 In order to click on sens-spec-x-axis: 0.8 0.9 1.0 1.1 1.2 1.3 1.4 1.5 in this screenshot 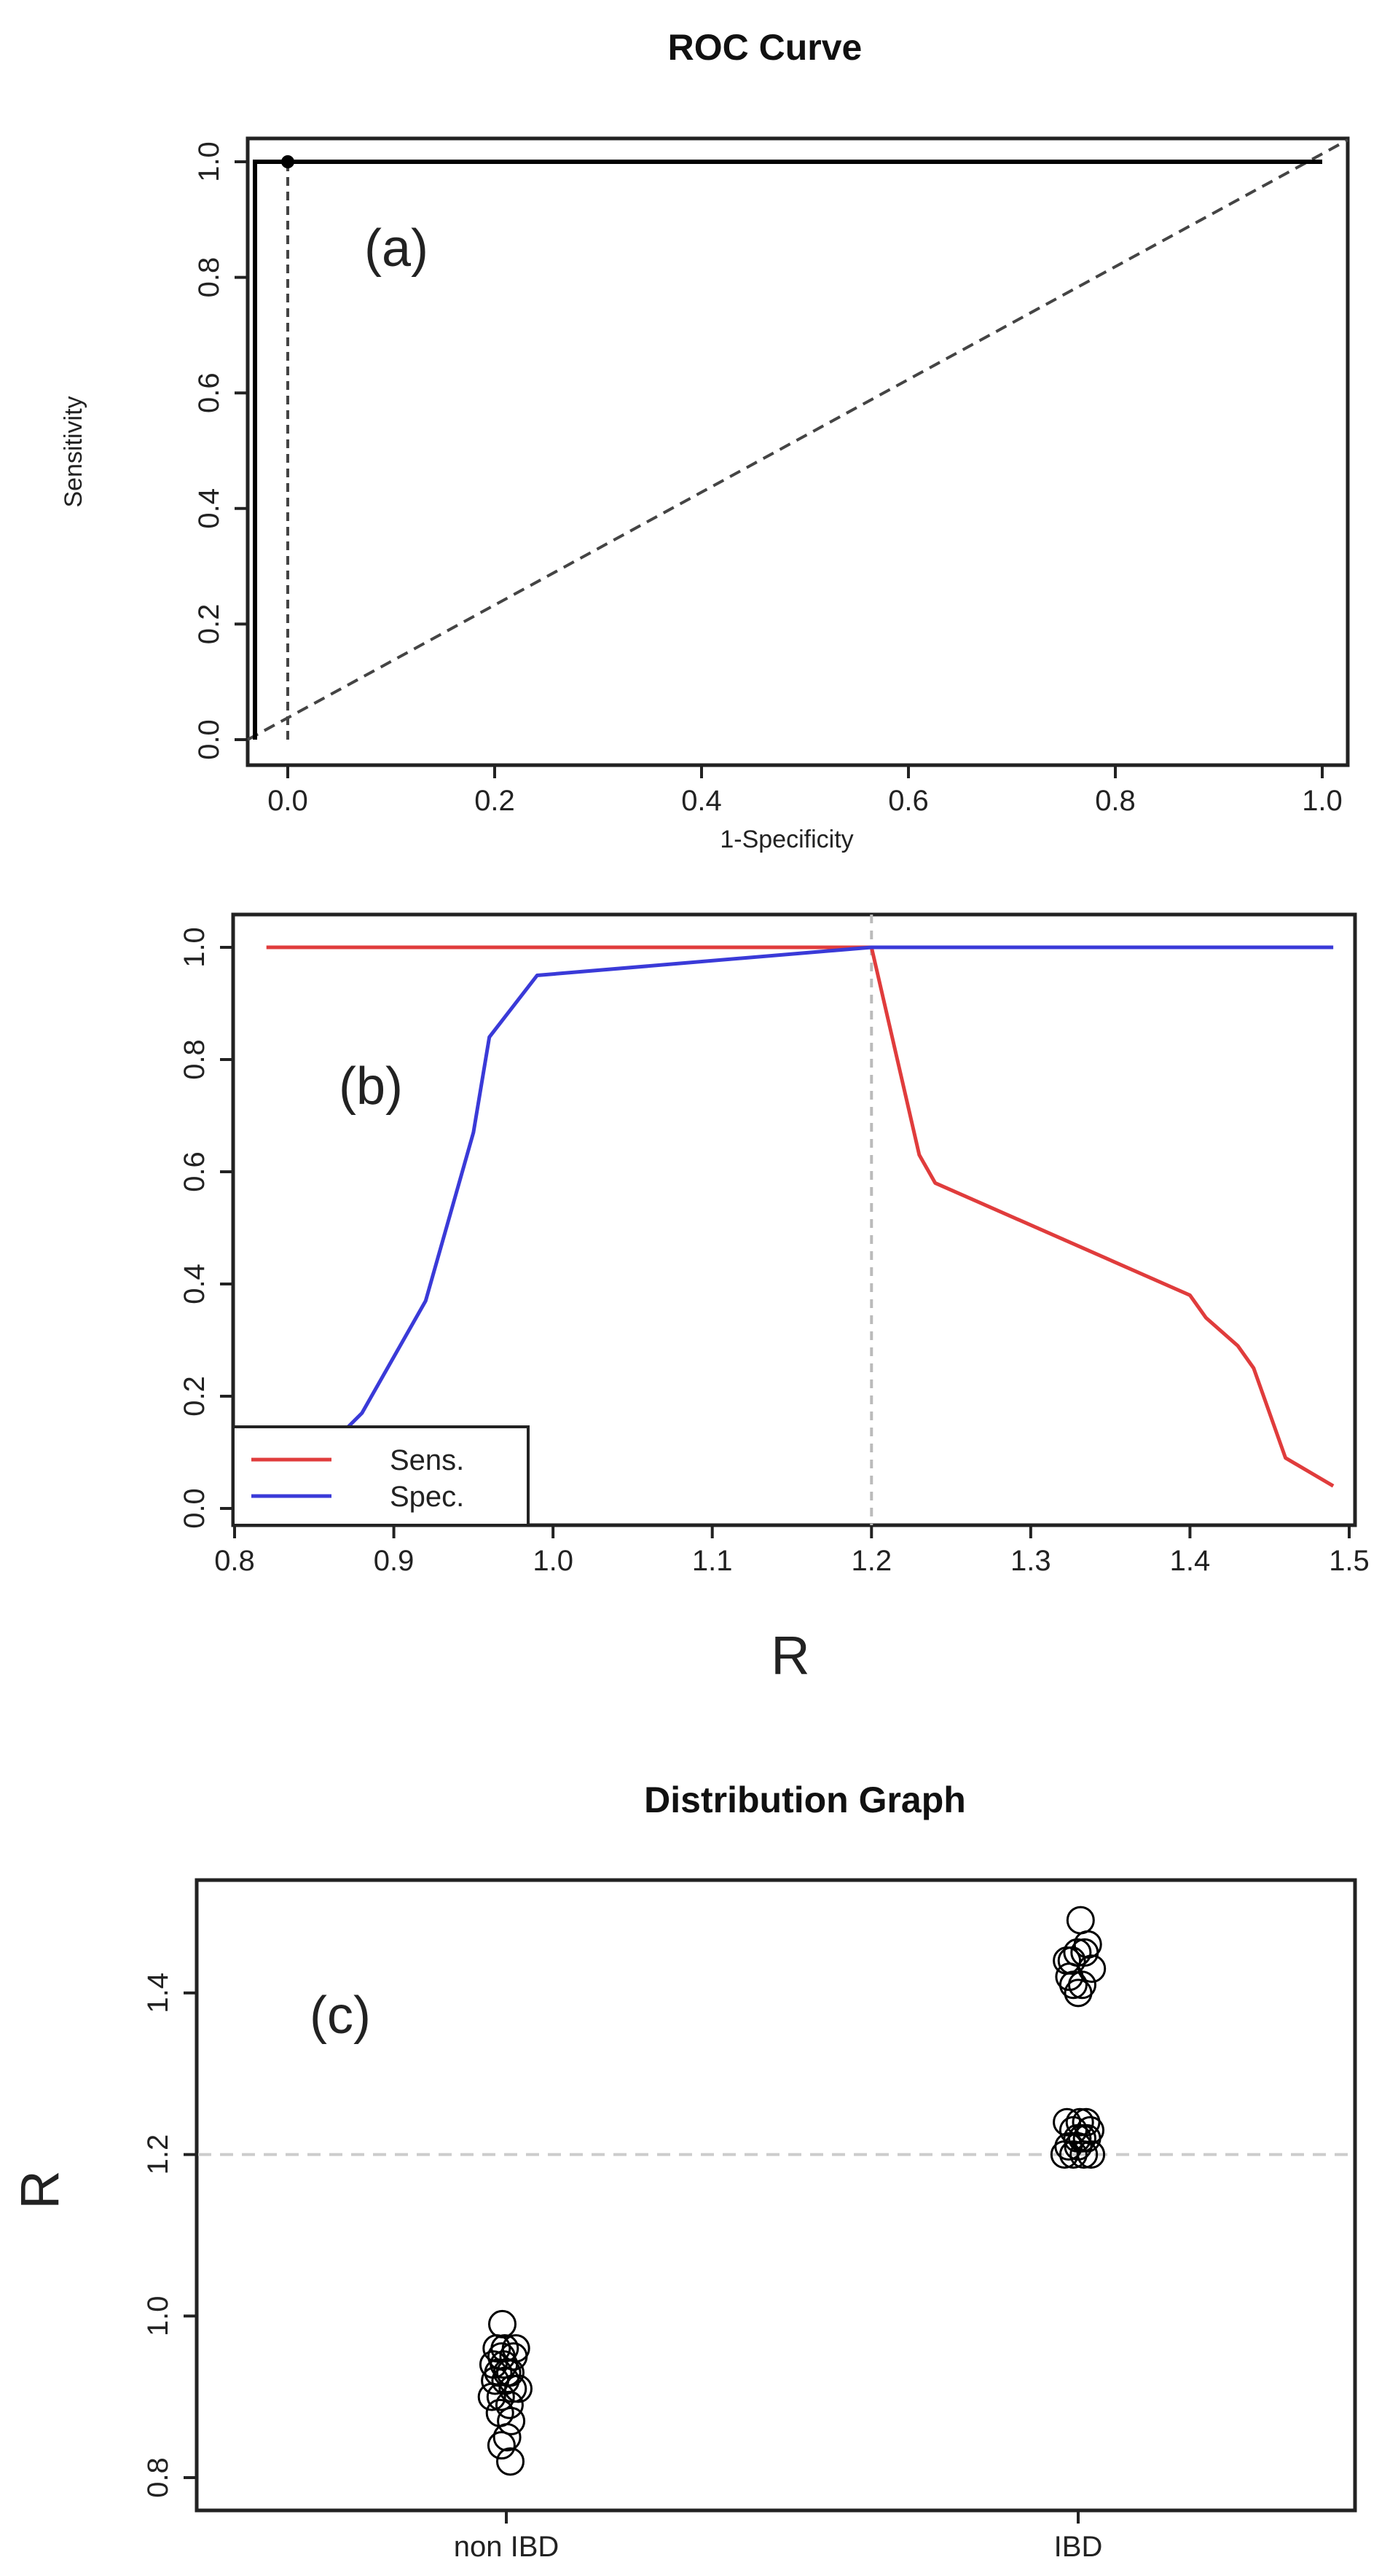, I will do `click(792, 1551)`.